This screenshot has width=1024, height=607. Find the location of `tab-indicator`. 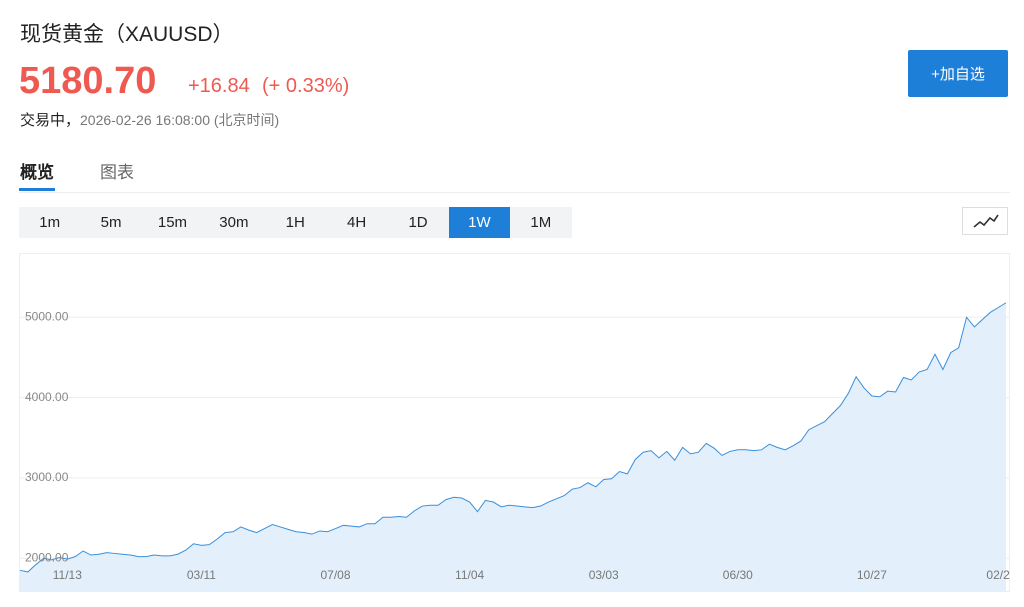

tab-indicator is located at coordinates (37, 189).